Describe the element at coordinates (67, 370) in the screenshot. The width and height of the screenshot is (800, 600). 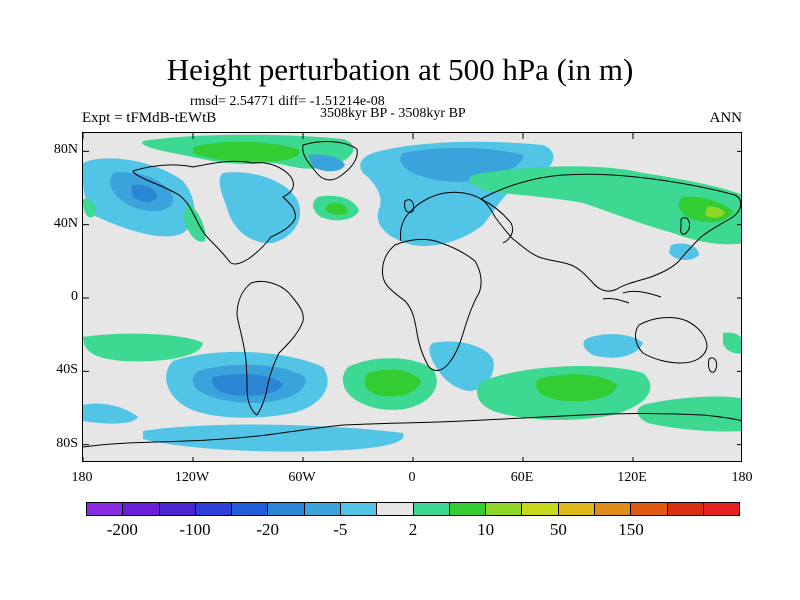
I see `y-tick-label: 40S` at that location.